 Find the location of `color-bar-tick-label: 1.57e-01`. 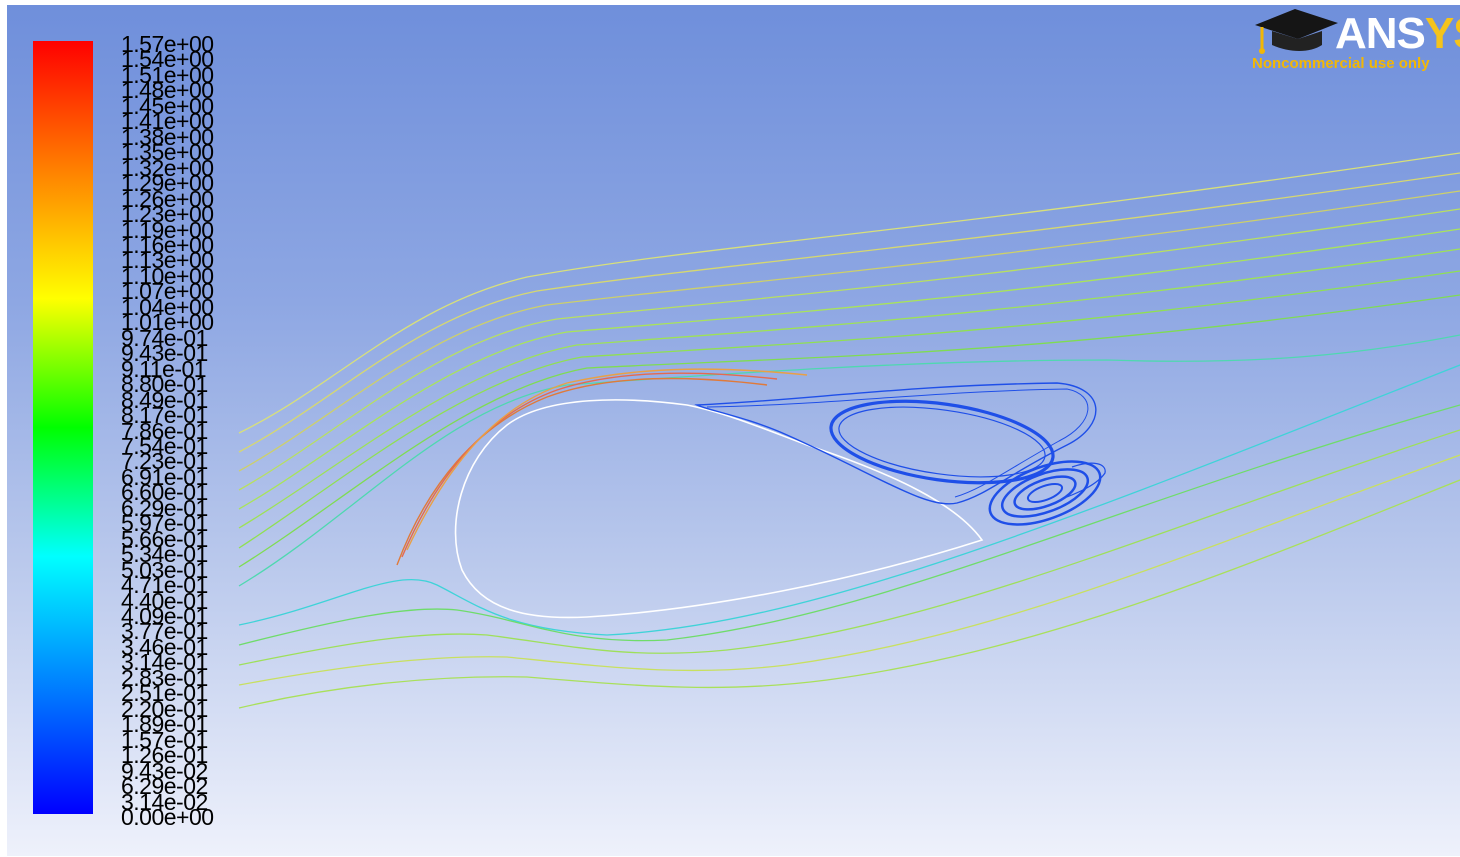

color-bar-tick-label: 1.57e-01 is located at coordinates (164, 739).